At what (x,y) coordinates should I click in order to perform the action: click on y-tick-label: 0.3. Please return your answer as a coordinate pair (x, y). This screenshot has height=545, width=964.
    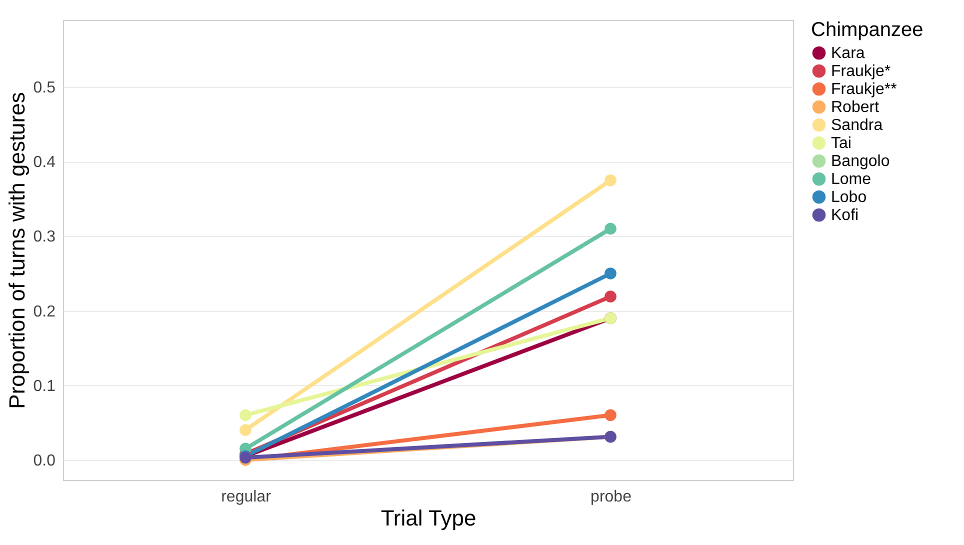
    Looking at the image, I should click on (44, 237).